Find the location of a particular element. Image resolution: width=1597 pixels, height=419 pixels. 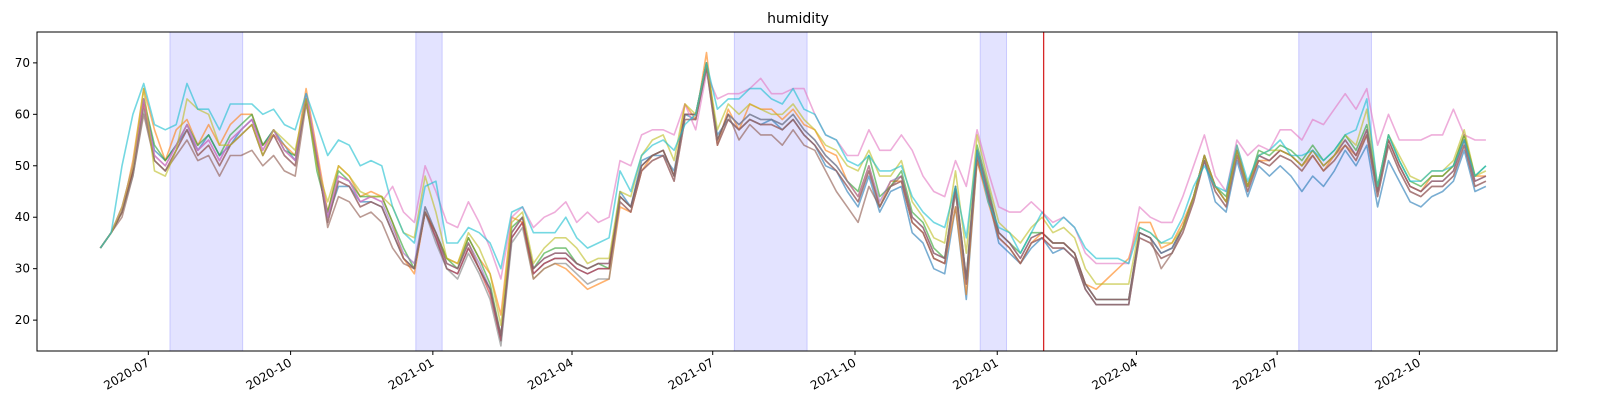

chart-title: humidity is located at coordinates (798, 19).